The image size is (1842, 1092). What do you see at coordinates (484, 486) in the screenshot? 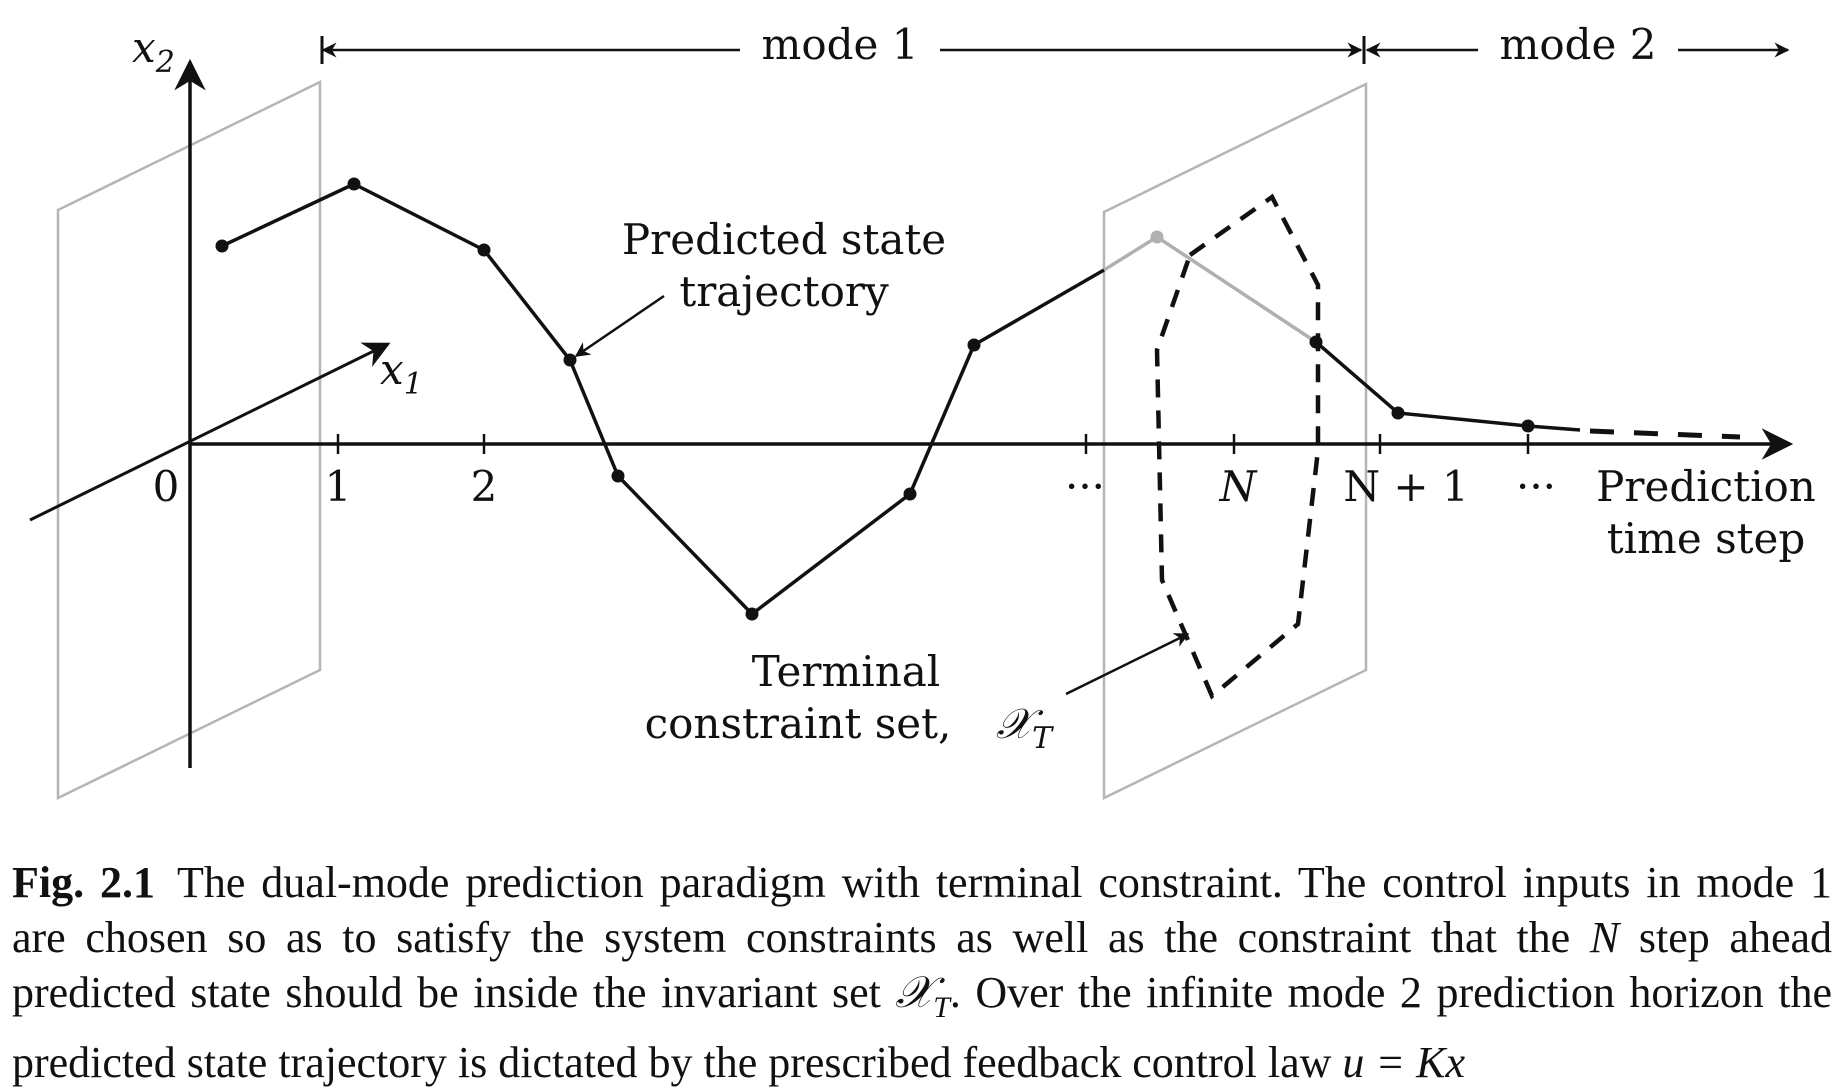
I see `tick-label-2: 2` at bounding box center [484, 486].